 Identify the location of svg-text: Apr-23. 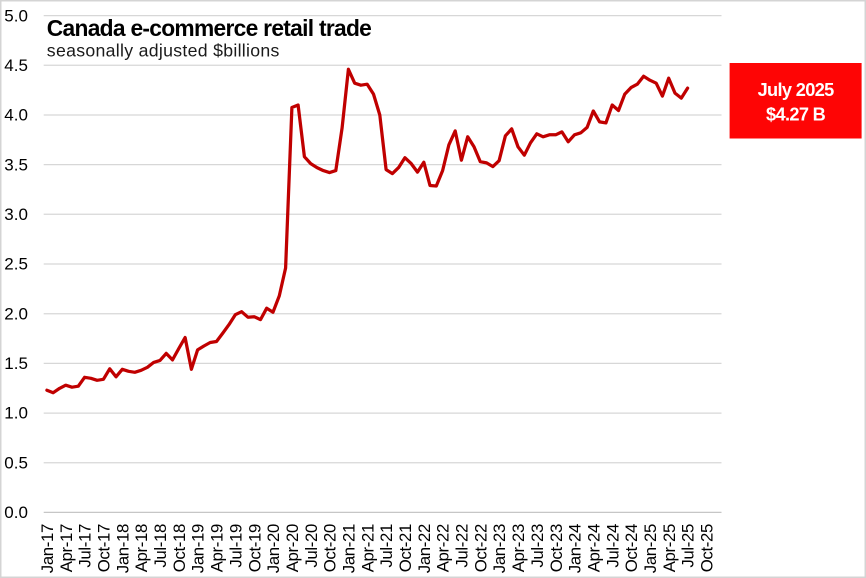
(518, 548).